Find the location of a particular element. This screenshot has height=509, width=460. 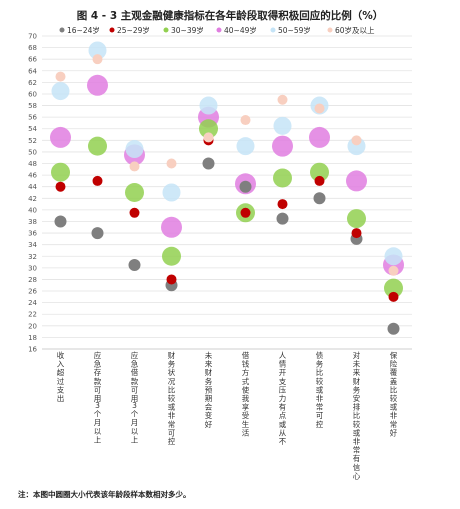

x-tick-label: 应急存款可用 3 个月以上 is located at coordinates (98, 397).